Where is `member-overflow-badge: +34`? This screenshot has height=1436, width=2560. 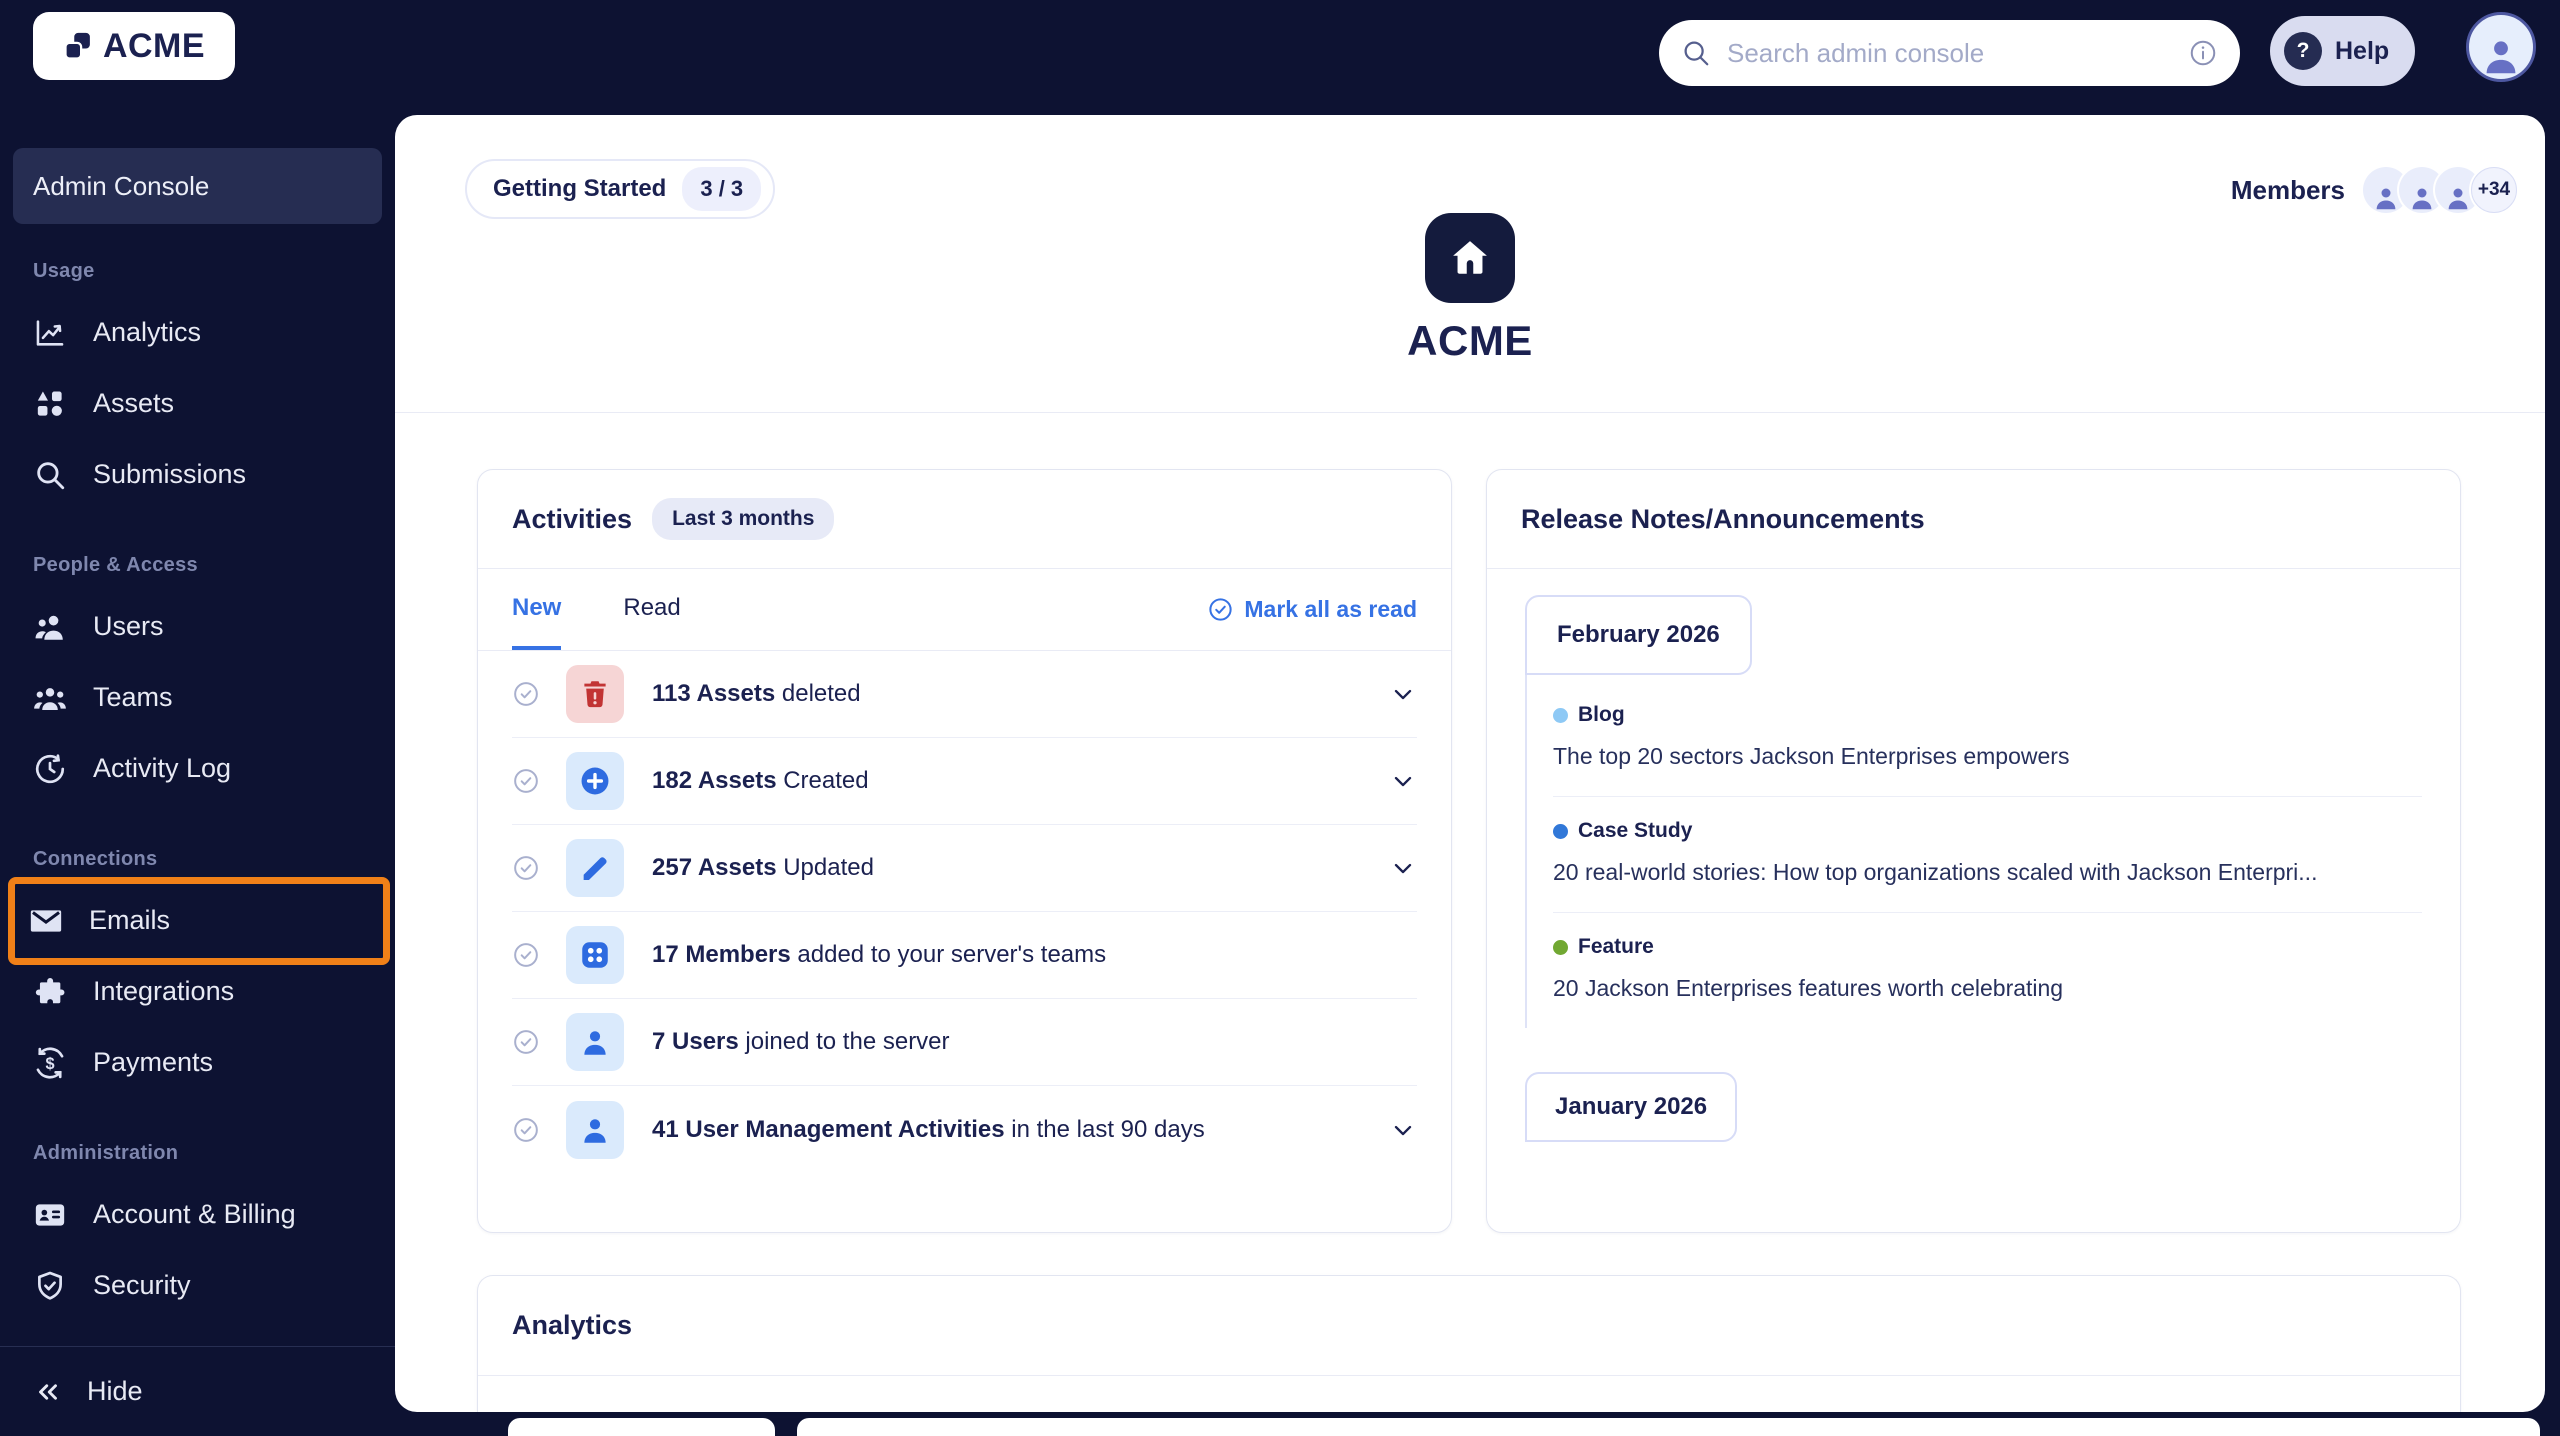
member-overflow-badge: +34 is located at coordinates (2494, 190).